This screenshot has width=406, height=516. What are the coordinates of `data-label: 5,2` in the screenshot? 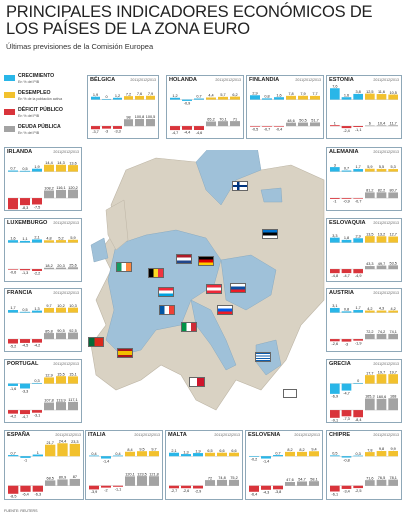 It's located at (60, 238).